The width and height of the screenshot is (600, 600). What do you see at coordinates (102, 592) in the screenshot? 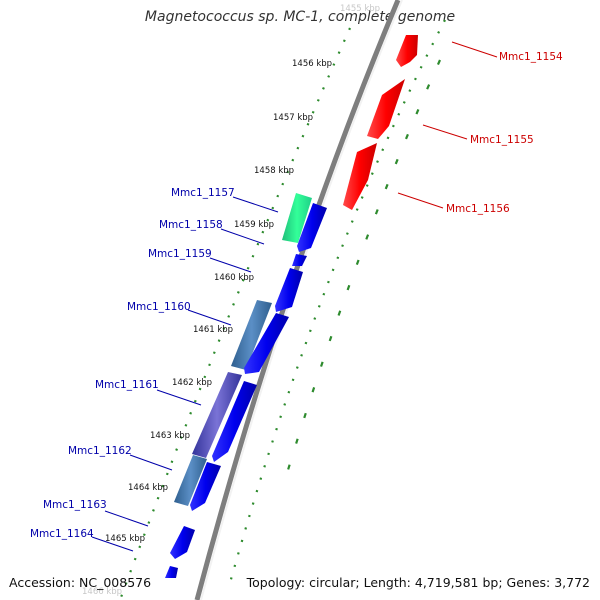
I see `kbp-label-1466: 1466 kbp` at bounding box center [102, 592].